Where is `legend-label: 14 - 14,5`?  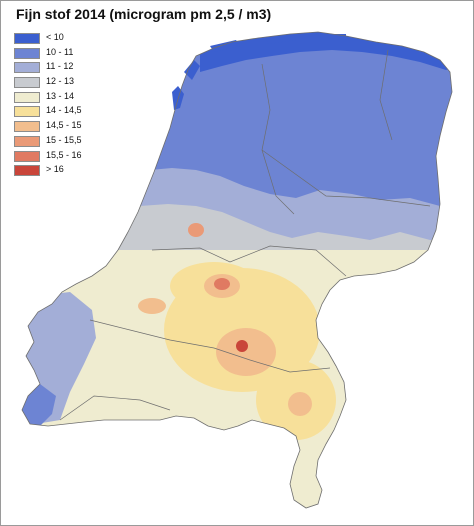 legend-label: 14 - 14,5 is located at coordinates (64, 110).